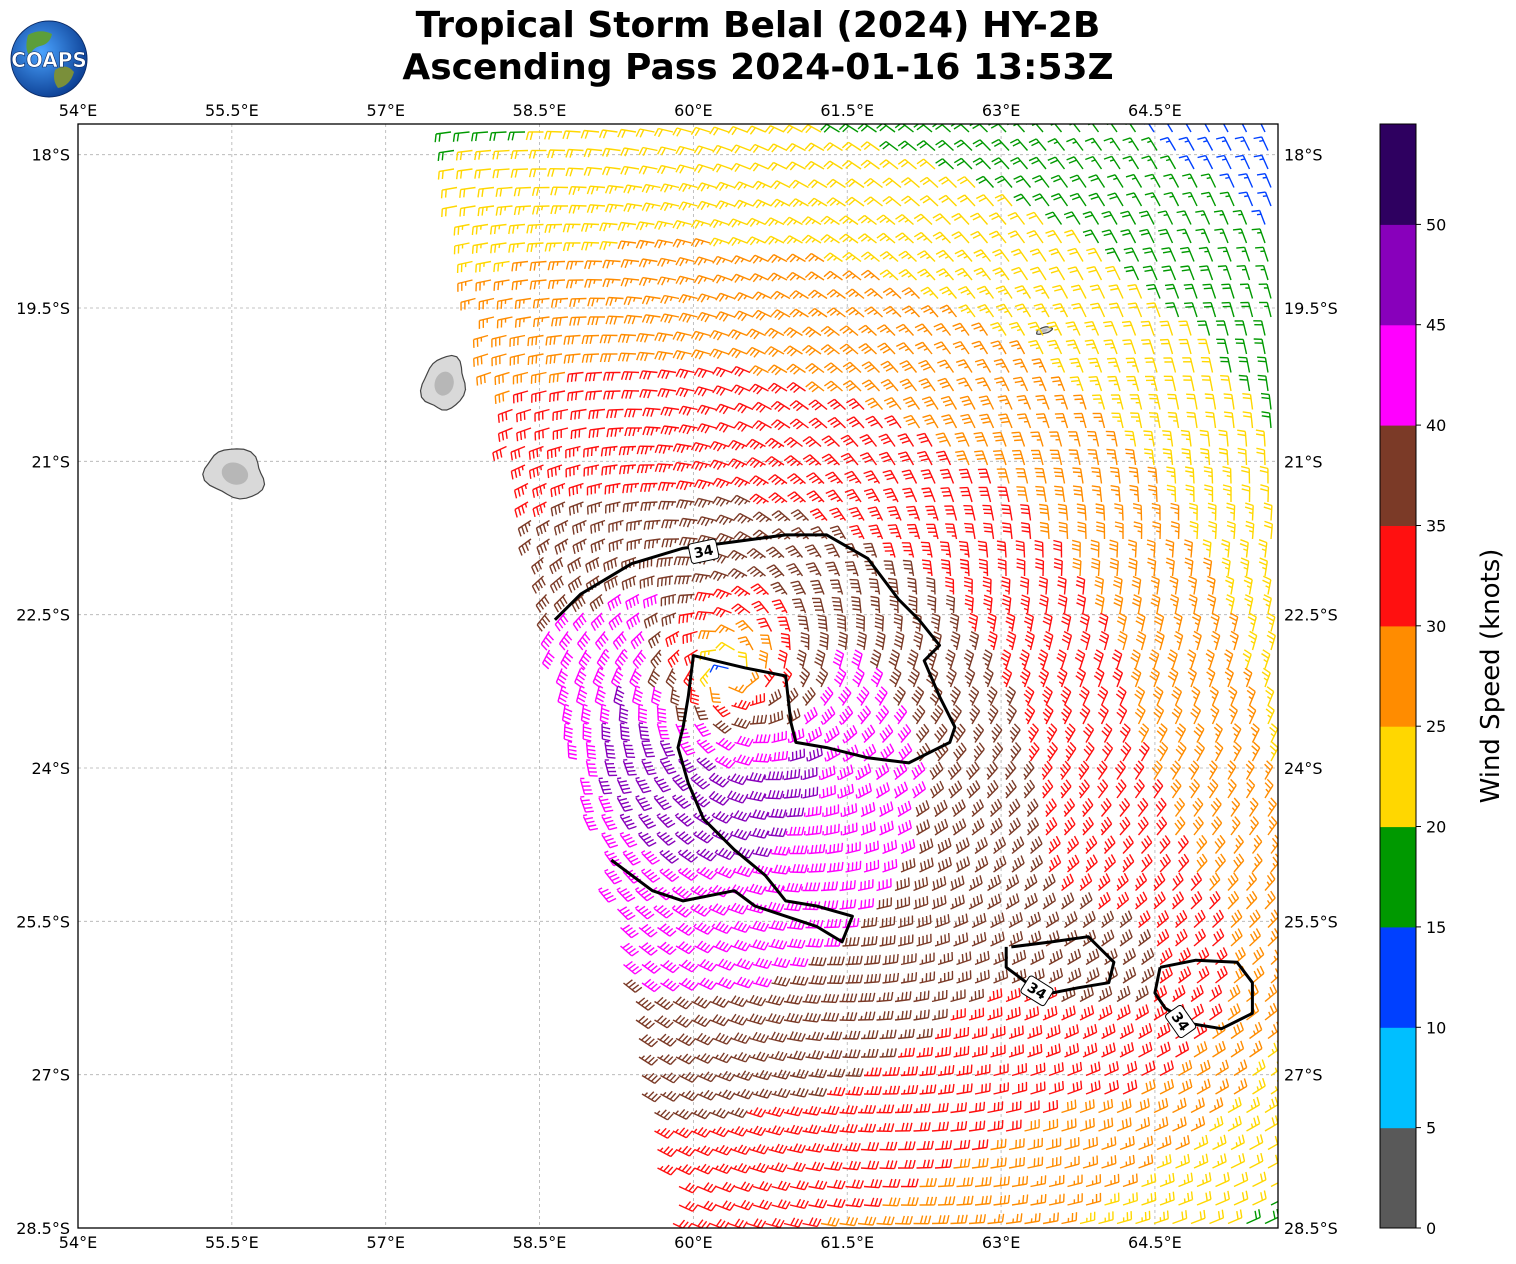 This screenshot has width=1516, height=1264. Describe the element at coordinates (385, 110) in the screenshot. I see `lon-tick-label-top: 57°E` at that location.